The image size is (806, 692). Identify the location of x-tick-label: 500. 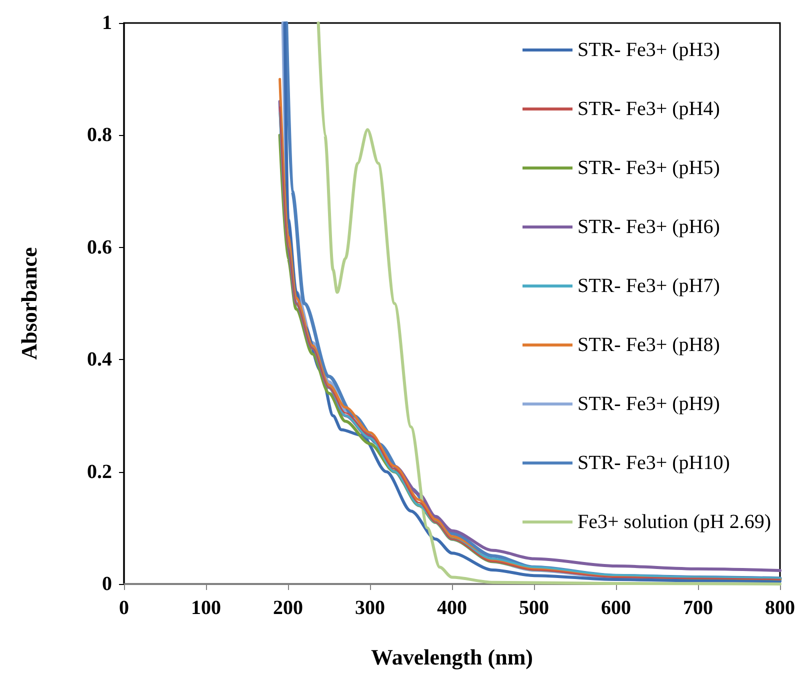
(534, 608).